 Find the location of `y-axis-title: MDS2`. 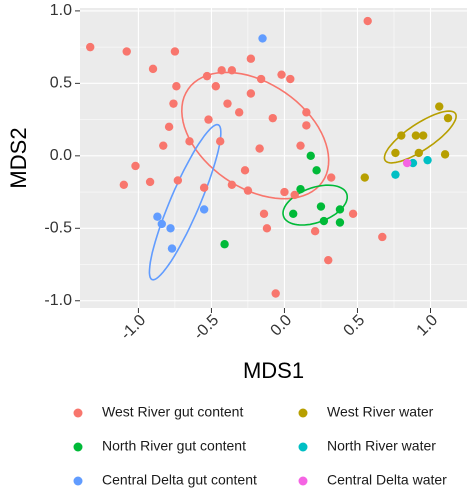

y-axis-title: MDS2 is located at coordinates (18, 157).